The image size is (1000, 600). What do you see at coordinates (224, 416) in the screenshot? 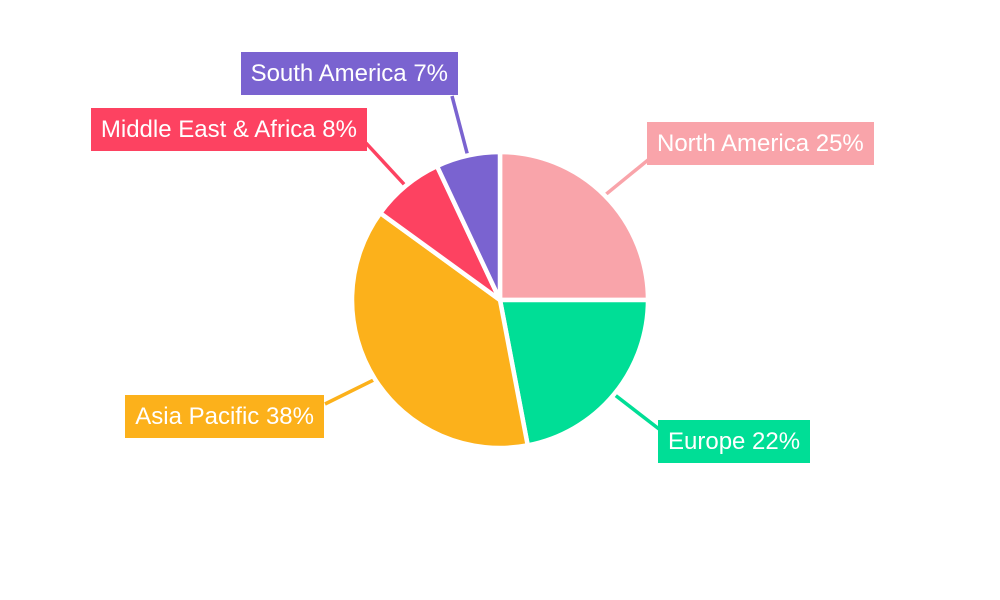
I see `slice-label-asia-pacific: Asia Pacific 38%` at bounding box center [224, 416].